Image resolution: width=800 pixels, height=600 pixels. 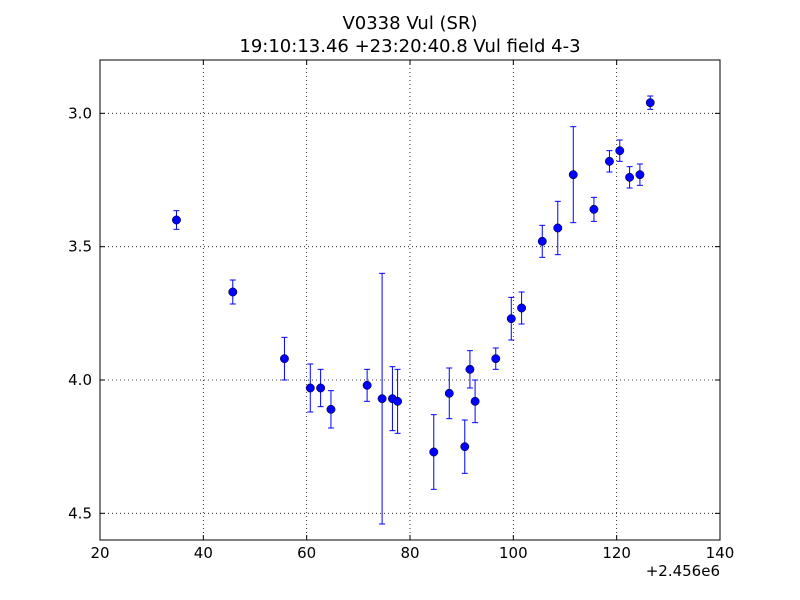 I want to click on x-tick-label: 40, so click(x=203, y=553).